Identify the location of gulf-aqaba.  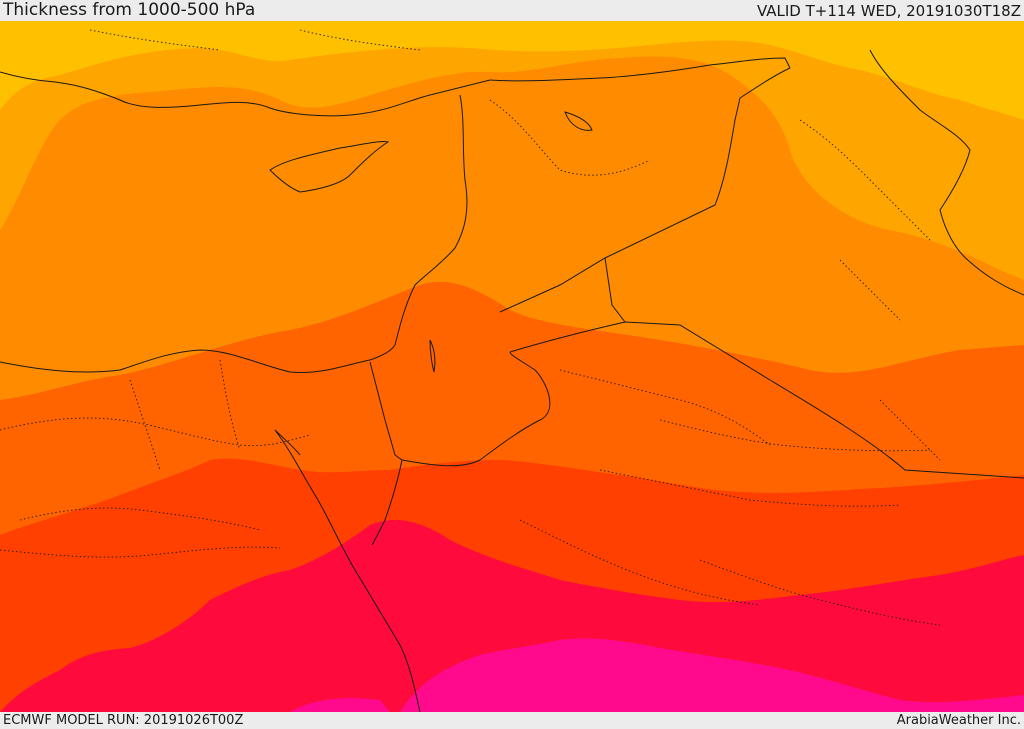
(387, 502).